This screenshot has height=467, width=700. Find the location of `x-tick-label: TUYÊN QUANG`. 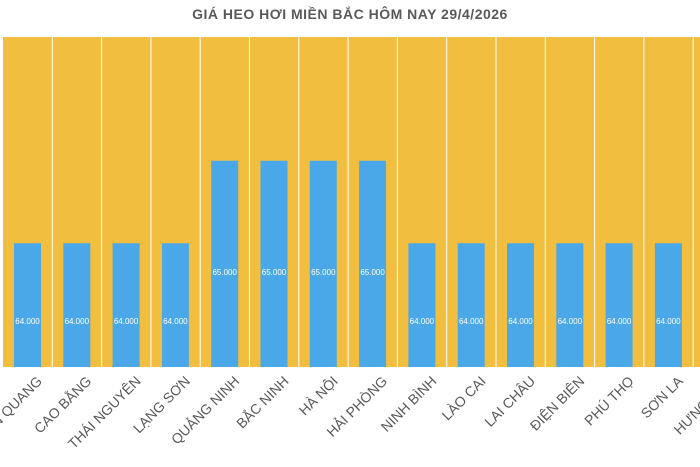

x-tick-label: TUYÊN QUANG is located at coordinates (22, 415).